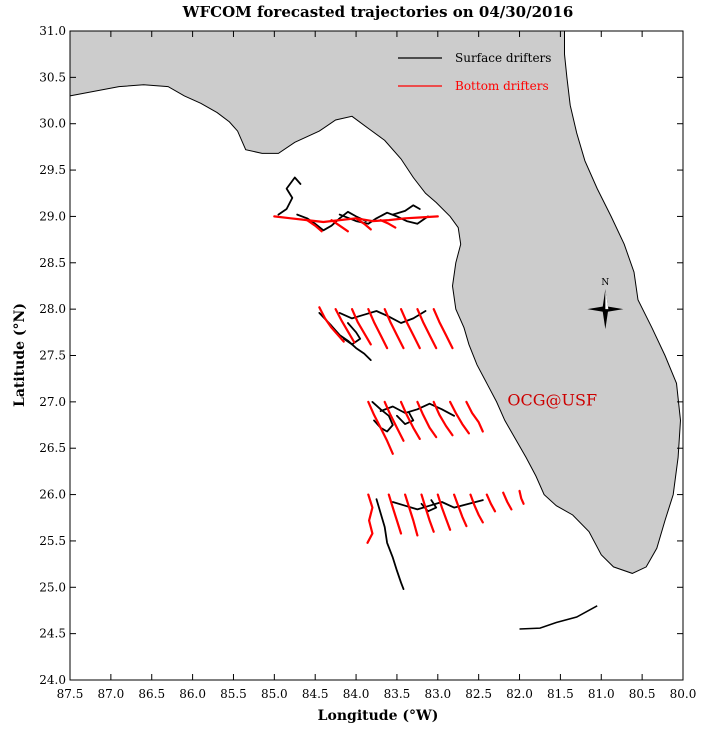 This screenshot has width=713, height=756. Describe the element at coordinates (52, 263) in the screenshot. I see `y-tick-label: 28.5` at that location.